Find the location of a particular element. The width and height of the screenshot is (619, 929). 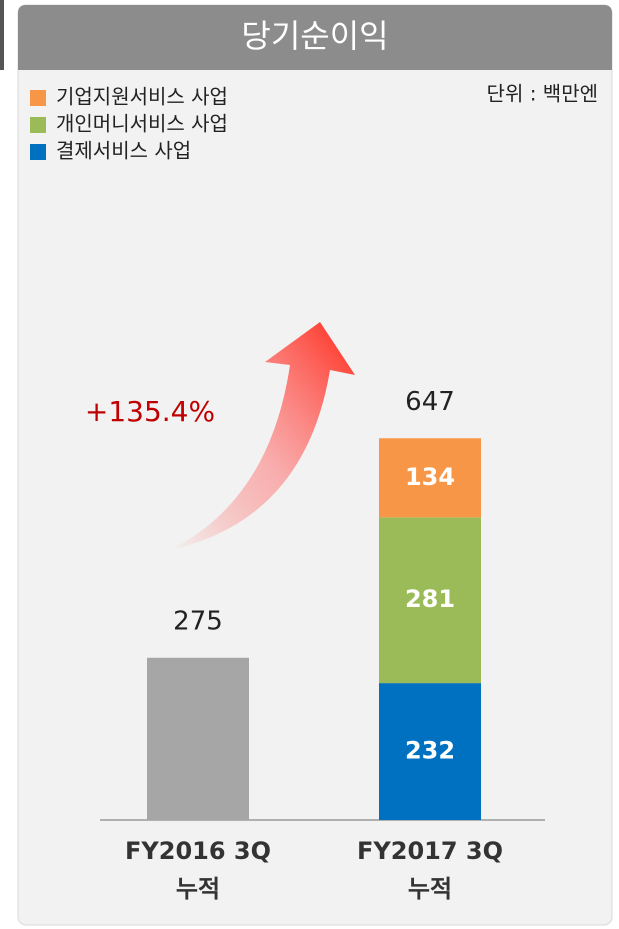

annotation: +135.4% is located at coordinates (150, 411).